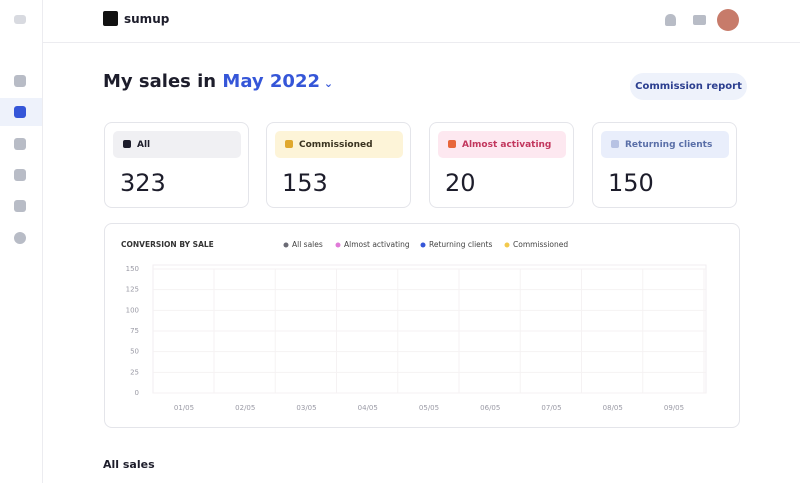 The image size is (800, 483). Describe the element at coordinates (184, 408) in the screenshot. I see `x-tick-label: 01/05` at that location.